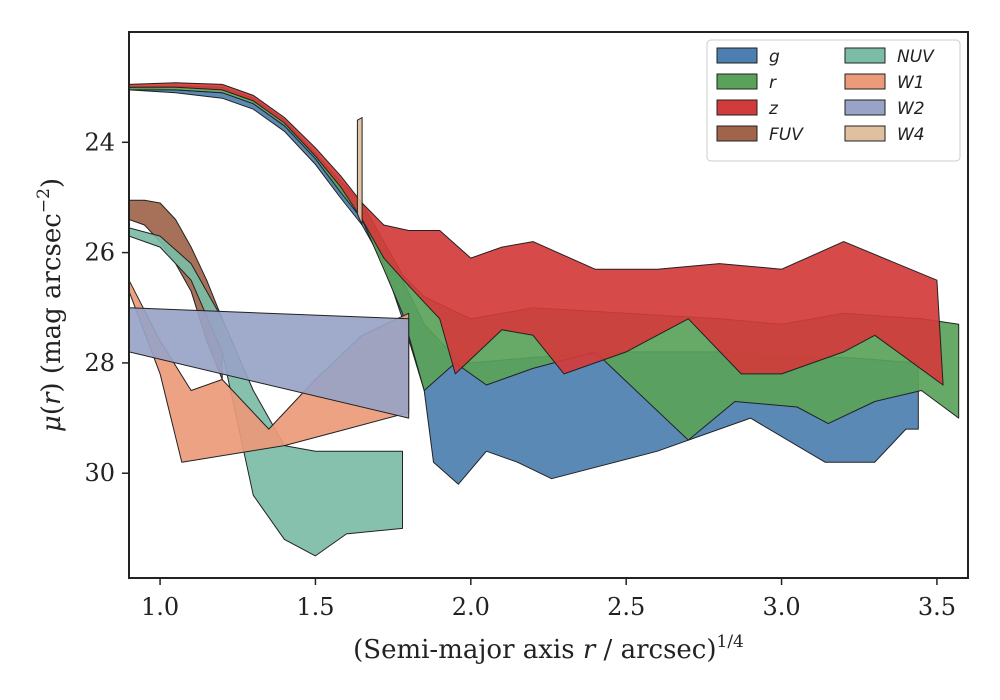  I want to click on series-band-w1, so click(269, 371).